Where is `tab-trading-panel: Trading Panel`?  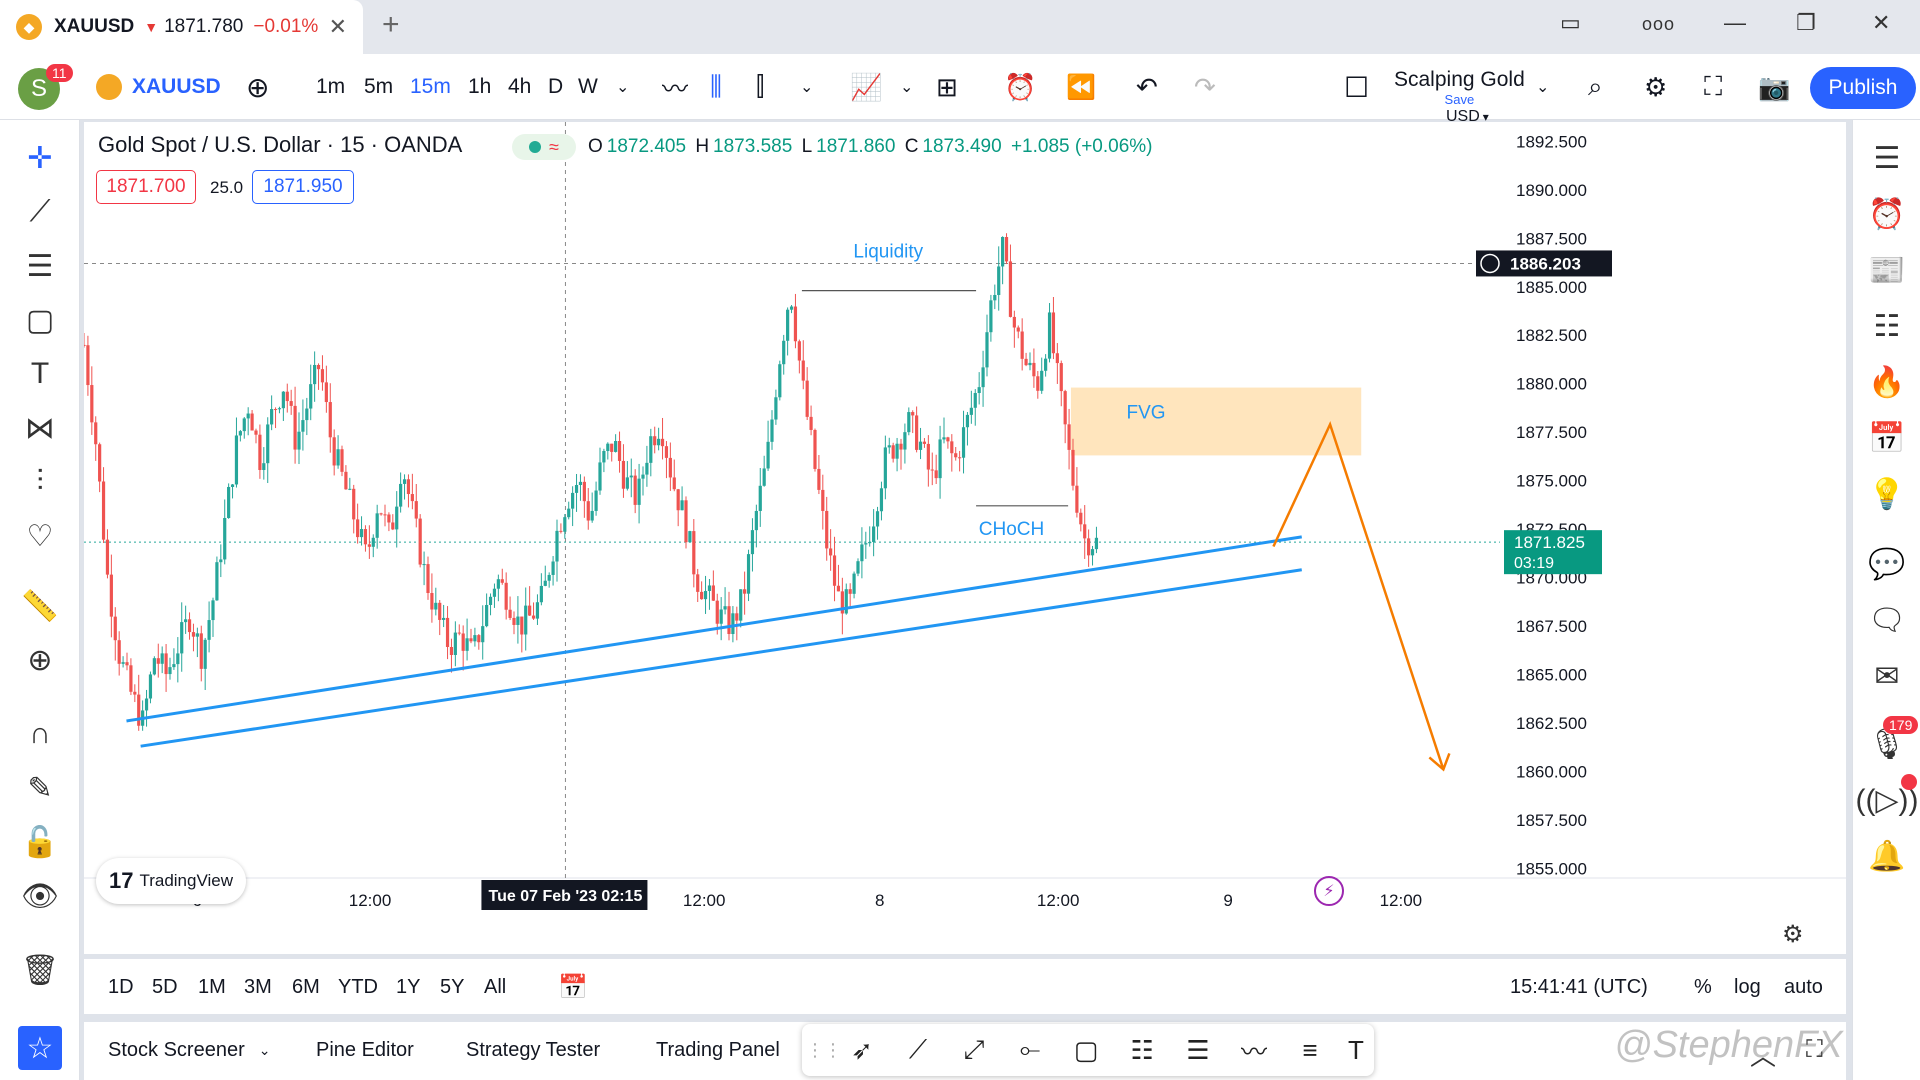 tab-trading-panel: Trading Panel is located at coordinates (718, 1049).